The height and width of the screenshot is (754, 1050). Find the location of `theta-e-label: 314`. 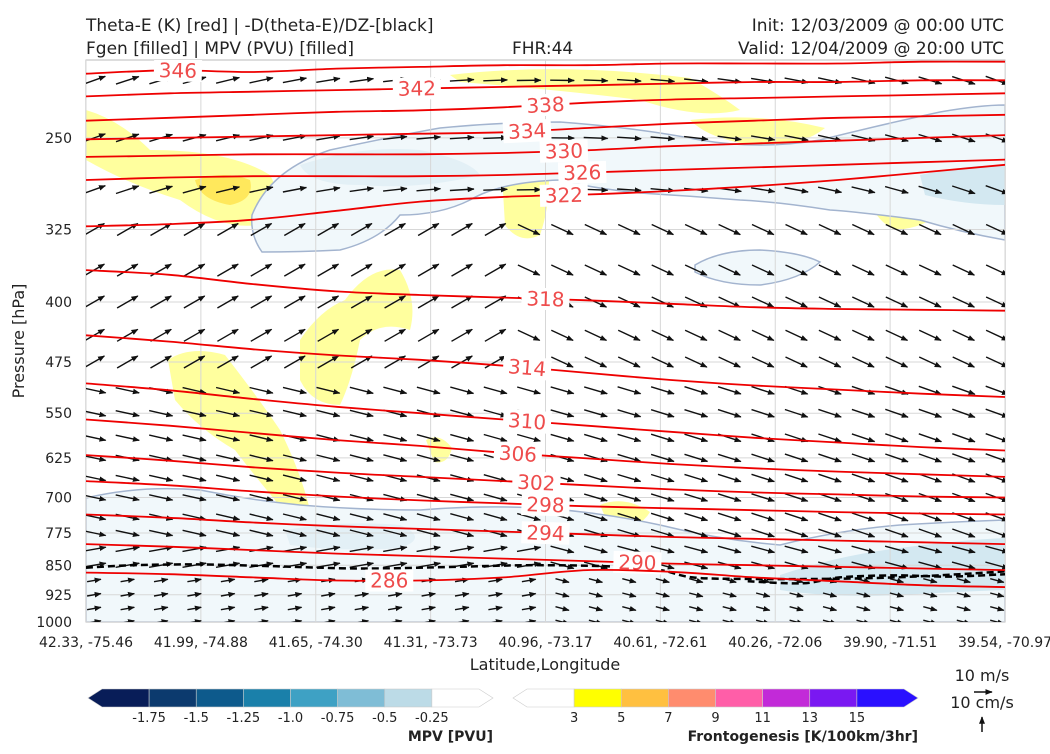

theta-e-label: 314 is located at coordinates (527, 367).